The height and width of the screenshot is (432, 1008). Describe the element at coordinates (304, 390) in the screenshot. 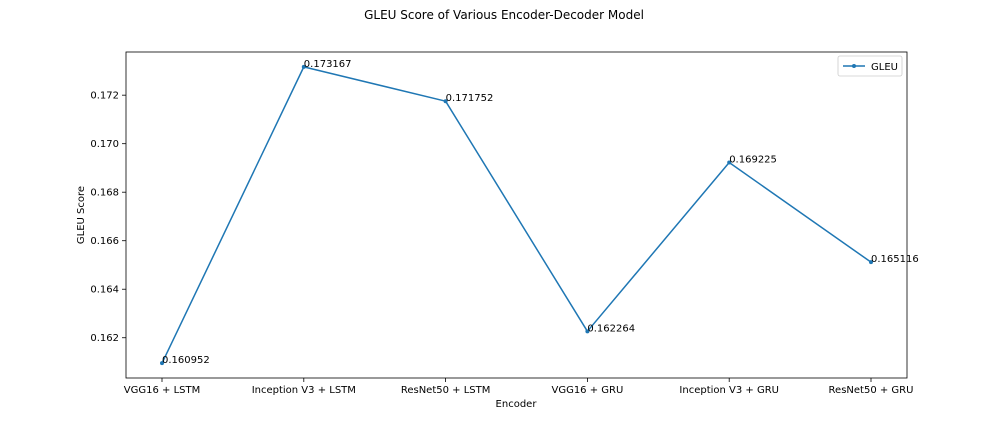

I see `x-tick-label: Inception V3 + LSTM` at that location.